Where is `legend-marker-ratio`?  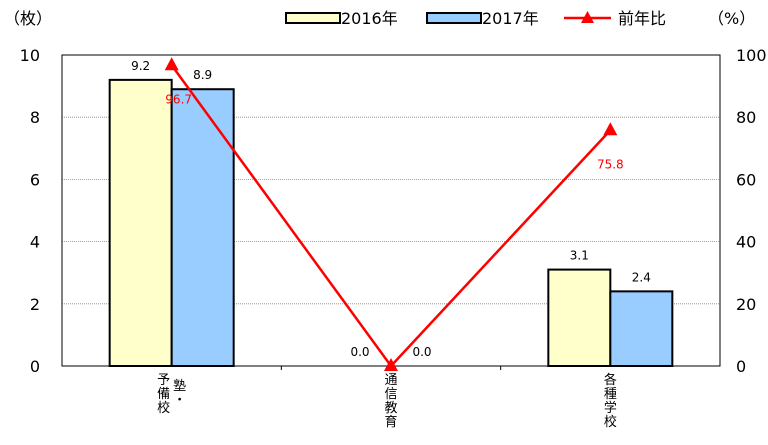
legend-marker-ratio is located at coordinates (587, 17).